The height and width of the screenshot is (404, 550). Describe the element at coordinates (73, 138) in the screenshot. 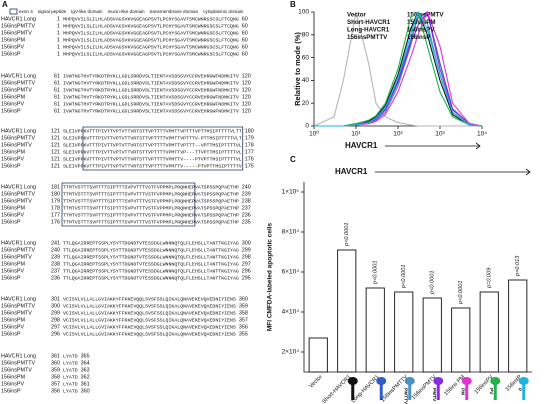

I see `sequence-segment: SLEIVPP` at that location.